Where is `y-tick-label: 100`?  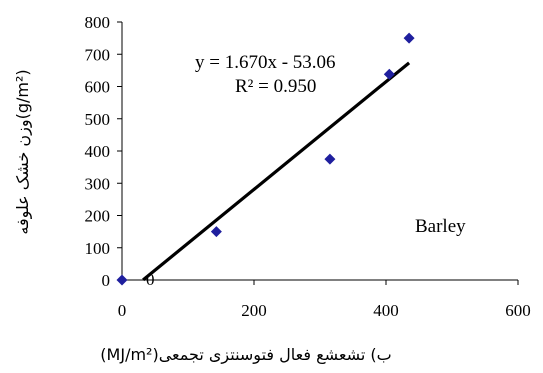 y-tick-label: 100 is located at coordinates (98, 248).